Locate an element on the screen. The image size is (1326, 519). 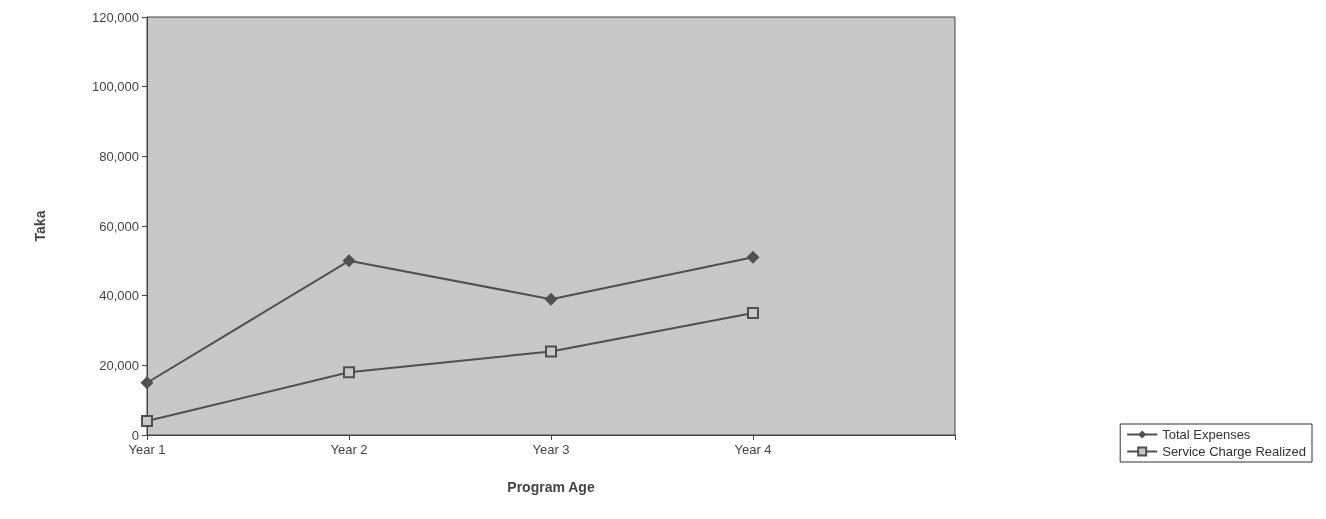
x-tick-label: Year 3 is located at coordinates (551, 449).